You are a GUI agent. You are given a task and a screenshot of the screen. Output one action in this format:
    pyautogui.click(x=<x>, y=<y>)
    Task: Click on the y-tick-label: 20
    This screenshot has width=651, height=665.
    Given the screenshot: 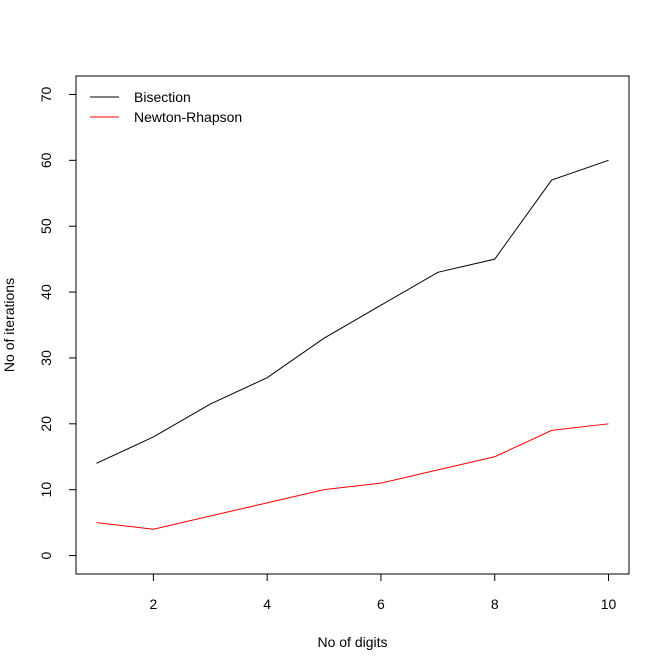 What is the action you would take?
    pyautogui.click(x=46, y=424)
    